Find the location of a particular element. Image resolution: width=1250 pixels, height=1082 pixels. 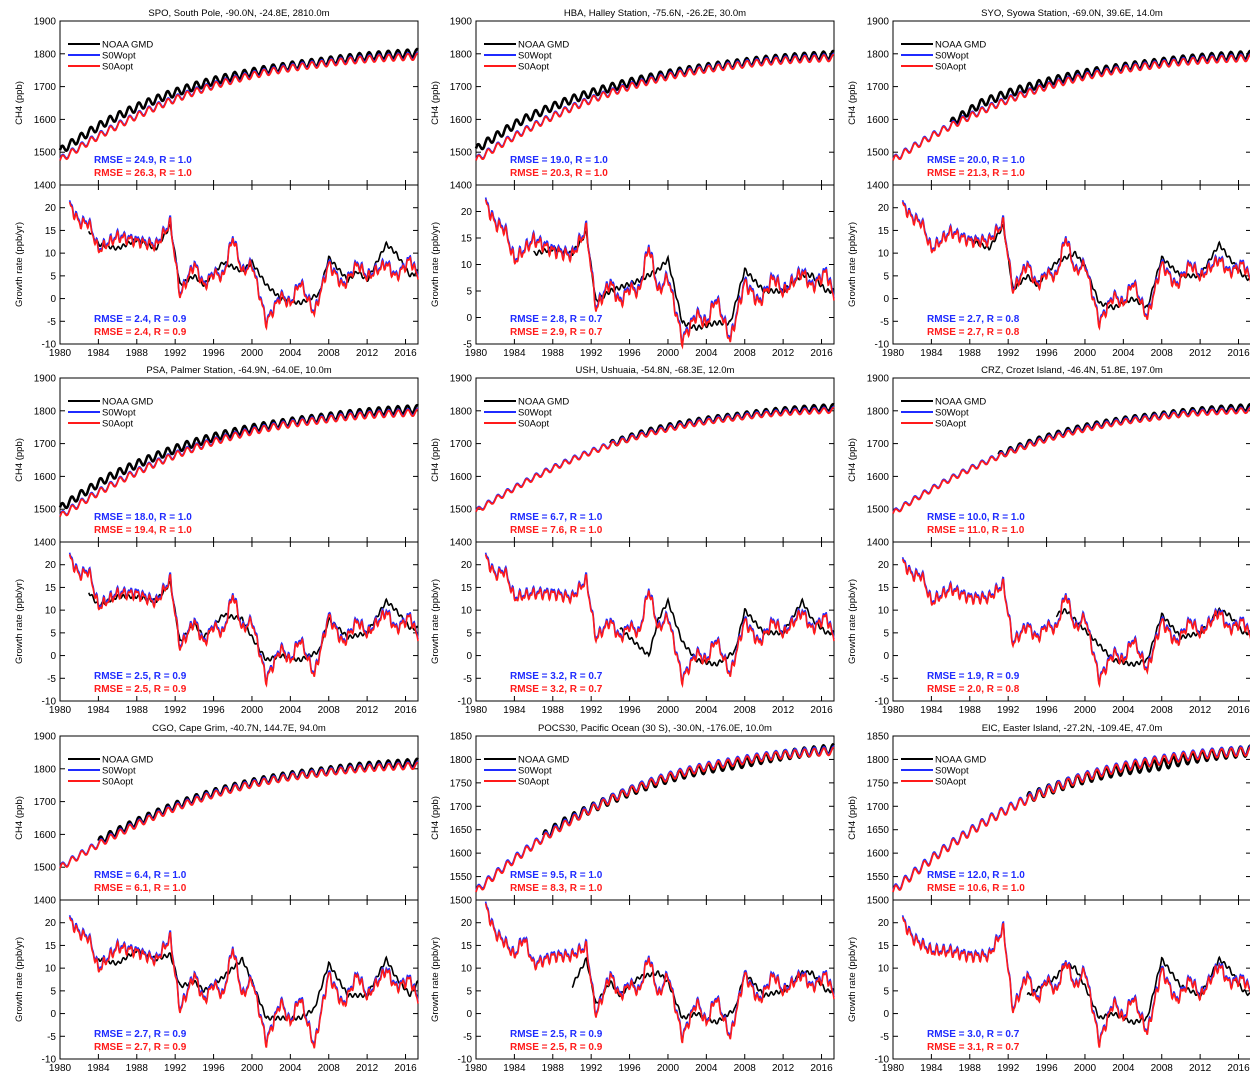

rmse-stat-label: RMSE = 2.9, R = 0.7 is located at coordinates (556, 332).